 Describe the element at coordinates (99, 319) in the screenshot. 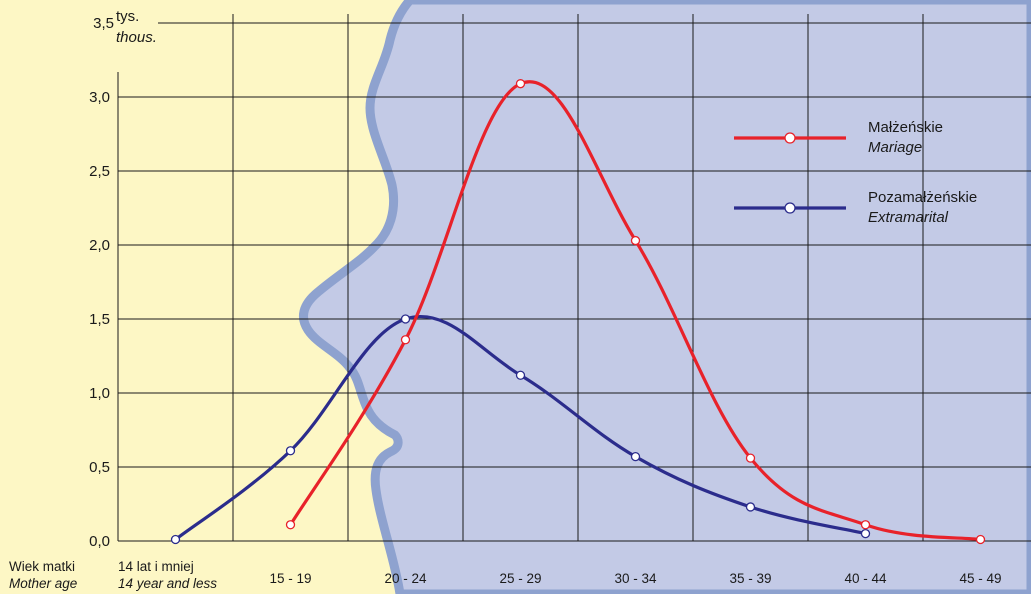

I see `y-tick-label: 1,5` at that location.